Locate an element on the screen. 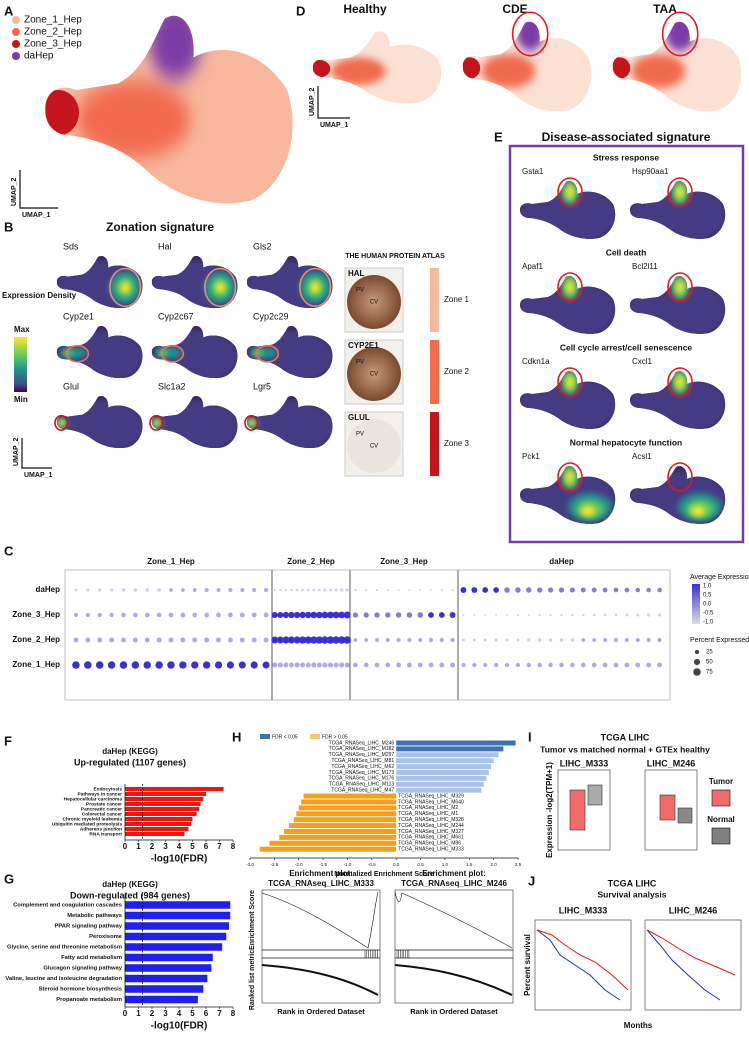 The height and width of the screenshot is (1037, 749). label: FDR > 0.05 is located at coordinates (335, 737).